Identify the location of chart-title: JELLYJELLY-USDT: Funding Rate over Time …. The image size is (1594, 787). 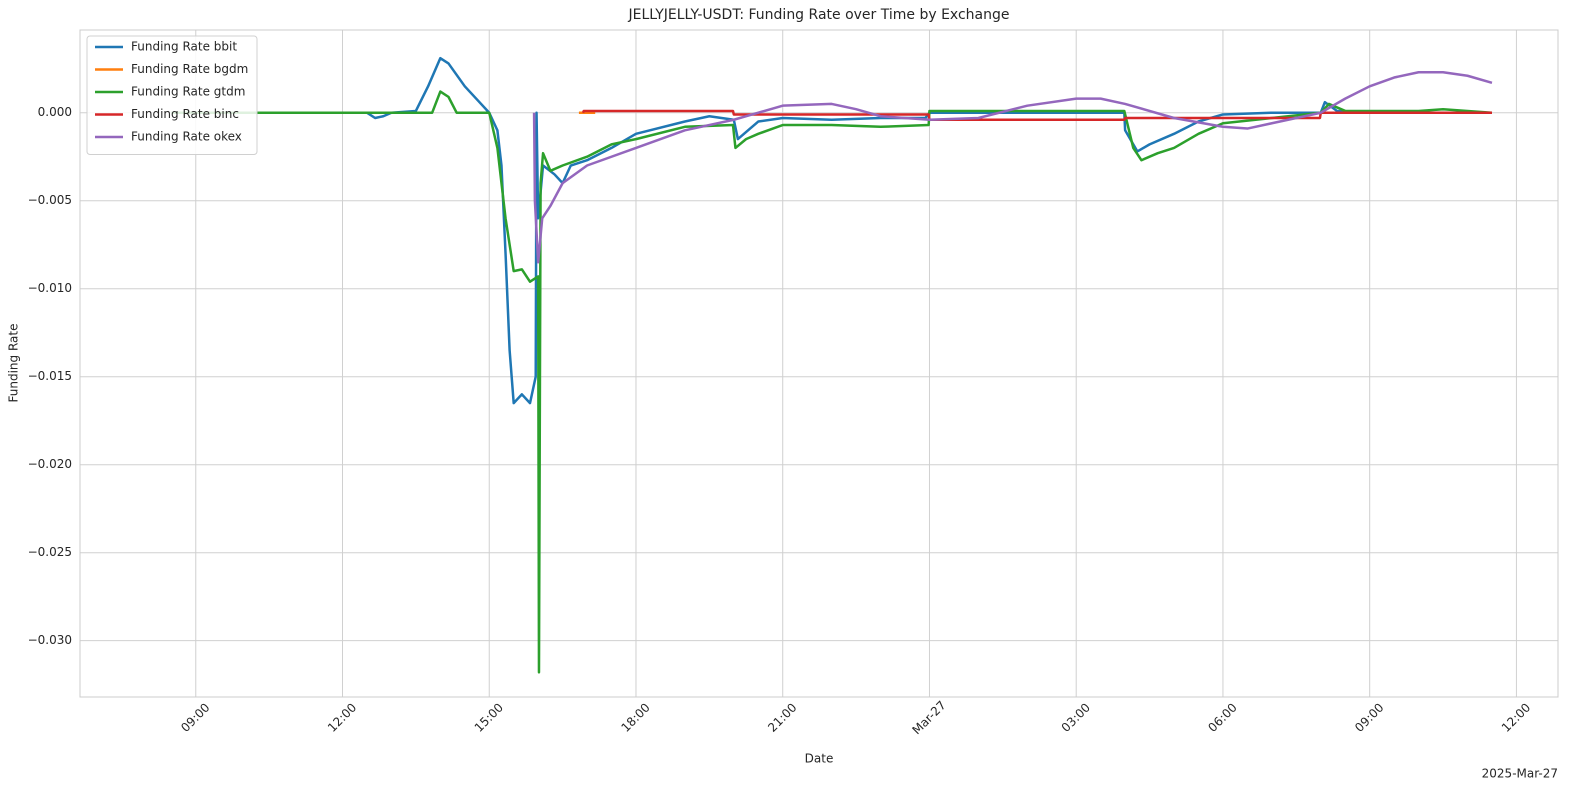
(818, 15).